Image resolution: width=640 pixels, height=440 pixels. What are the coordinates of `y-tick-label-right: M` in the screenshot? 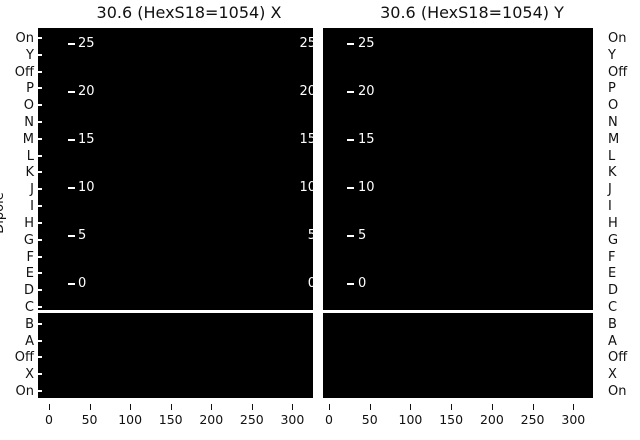 It's located at (614, 139).